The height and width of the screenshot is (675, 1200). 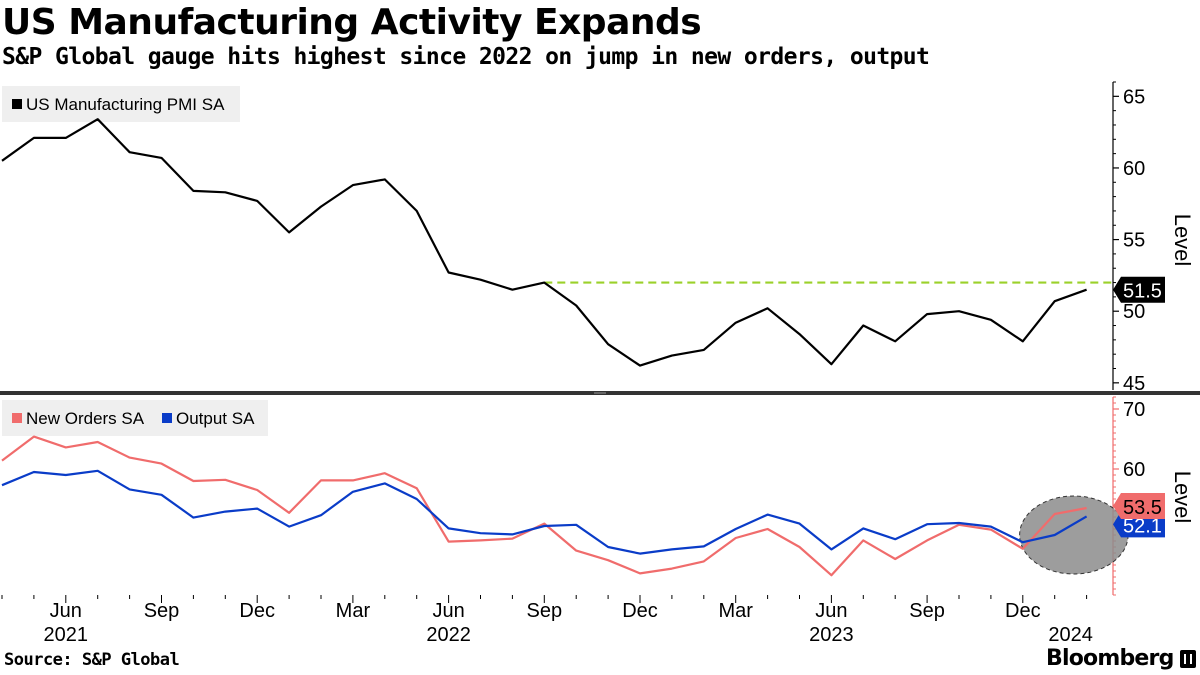 What do you see at coordinates (544, 512) in the screenshot?
I see `output-line` at bounding box center [544, 512].